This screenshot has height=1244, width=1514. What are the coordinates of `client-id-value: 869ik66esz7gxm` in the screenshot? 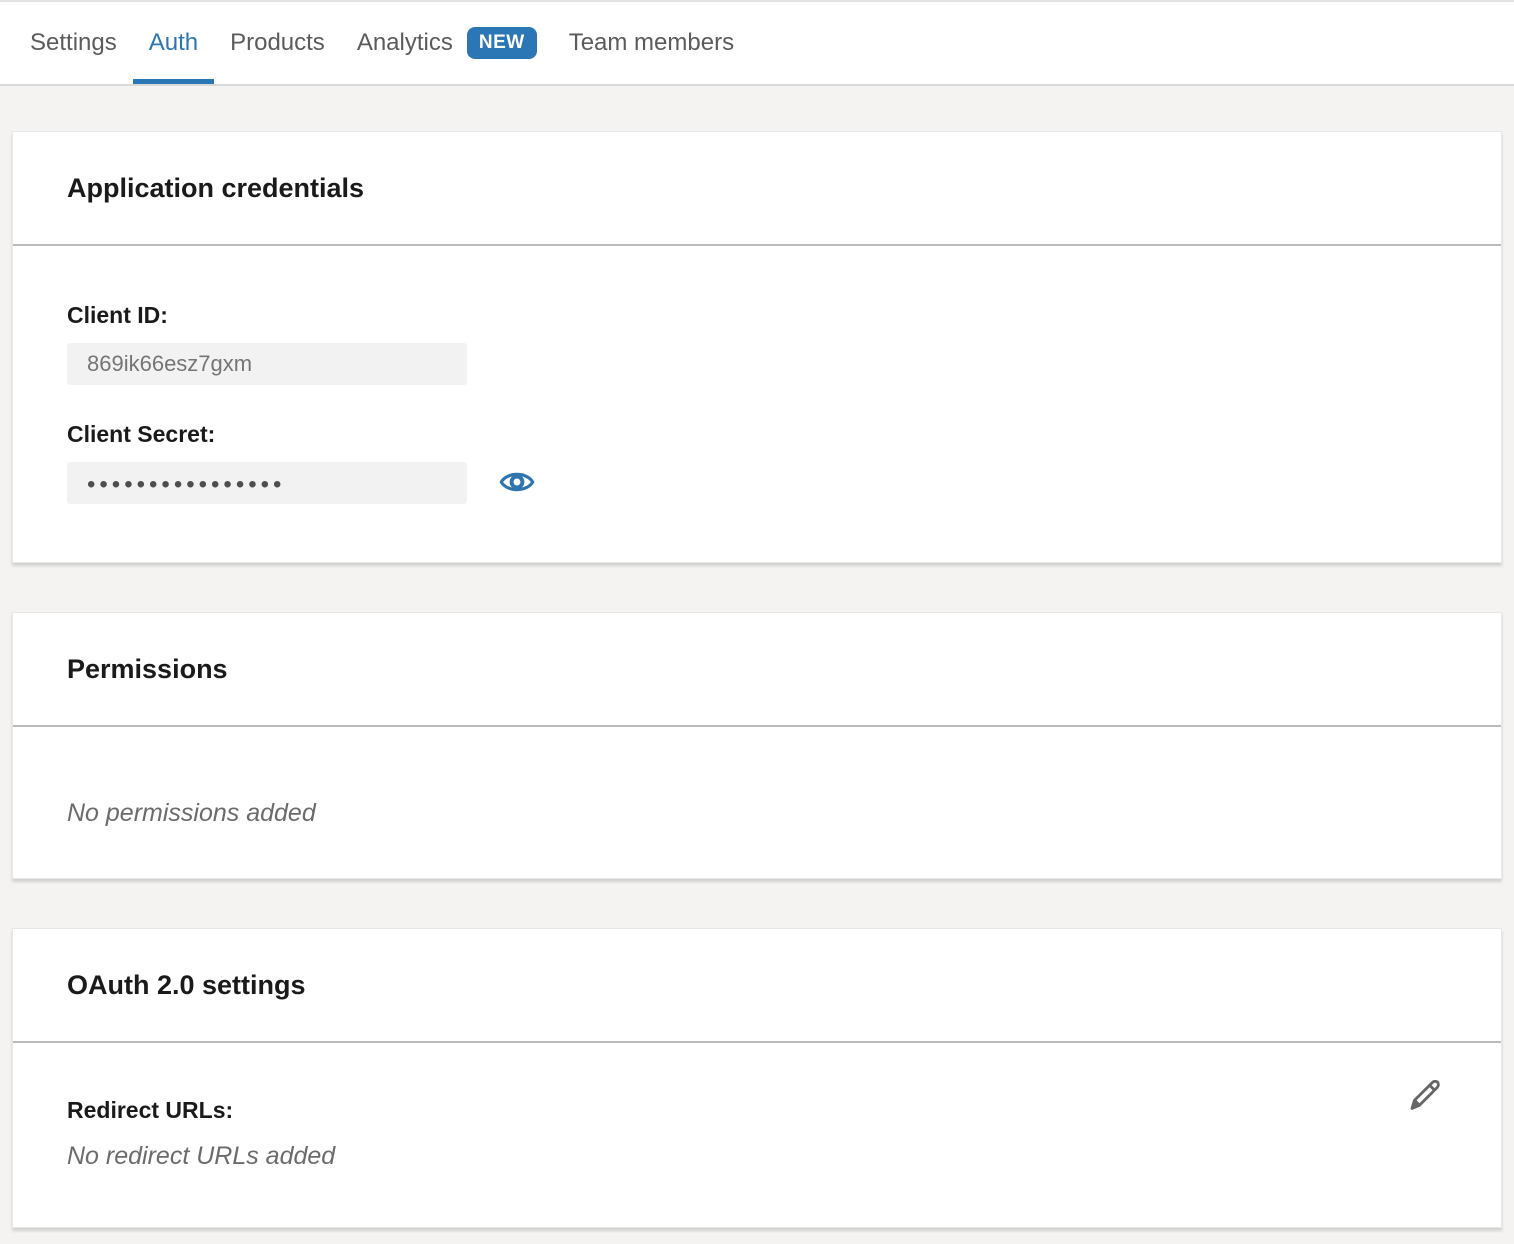 It's located at (267, 364).